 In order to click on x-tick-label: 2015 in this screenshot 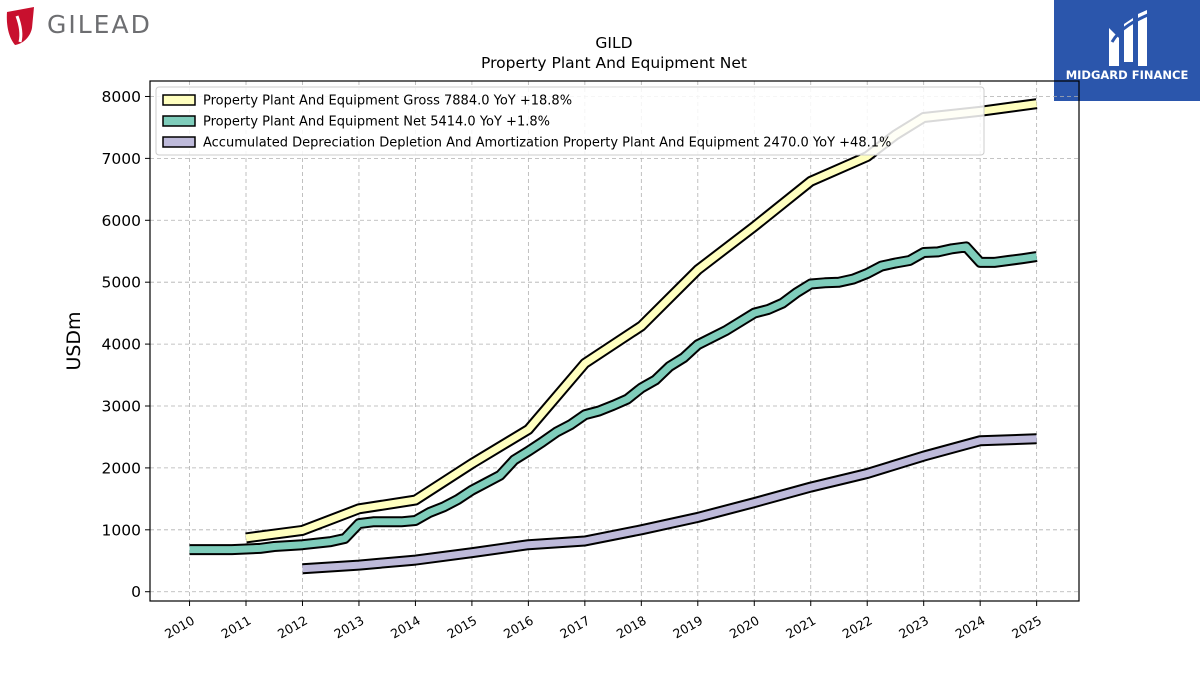, I will do `click(461, 627)`.